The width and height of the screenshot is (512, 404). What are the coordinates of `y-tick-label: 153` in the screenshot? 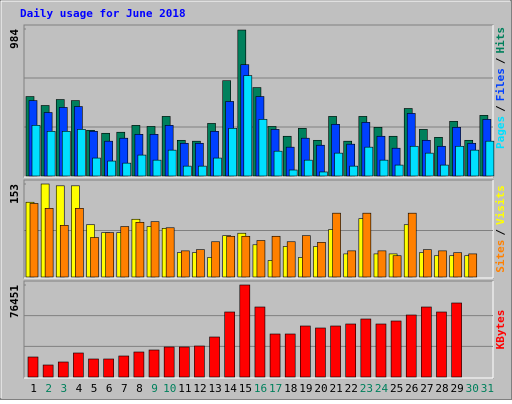 It's located at (14, 194).